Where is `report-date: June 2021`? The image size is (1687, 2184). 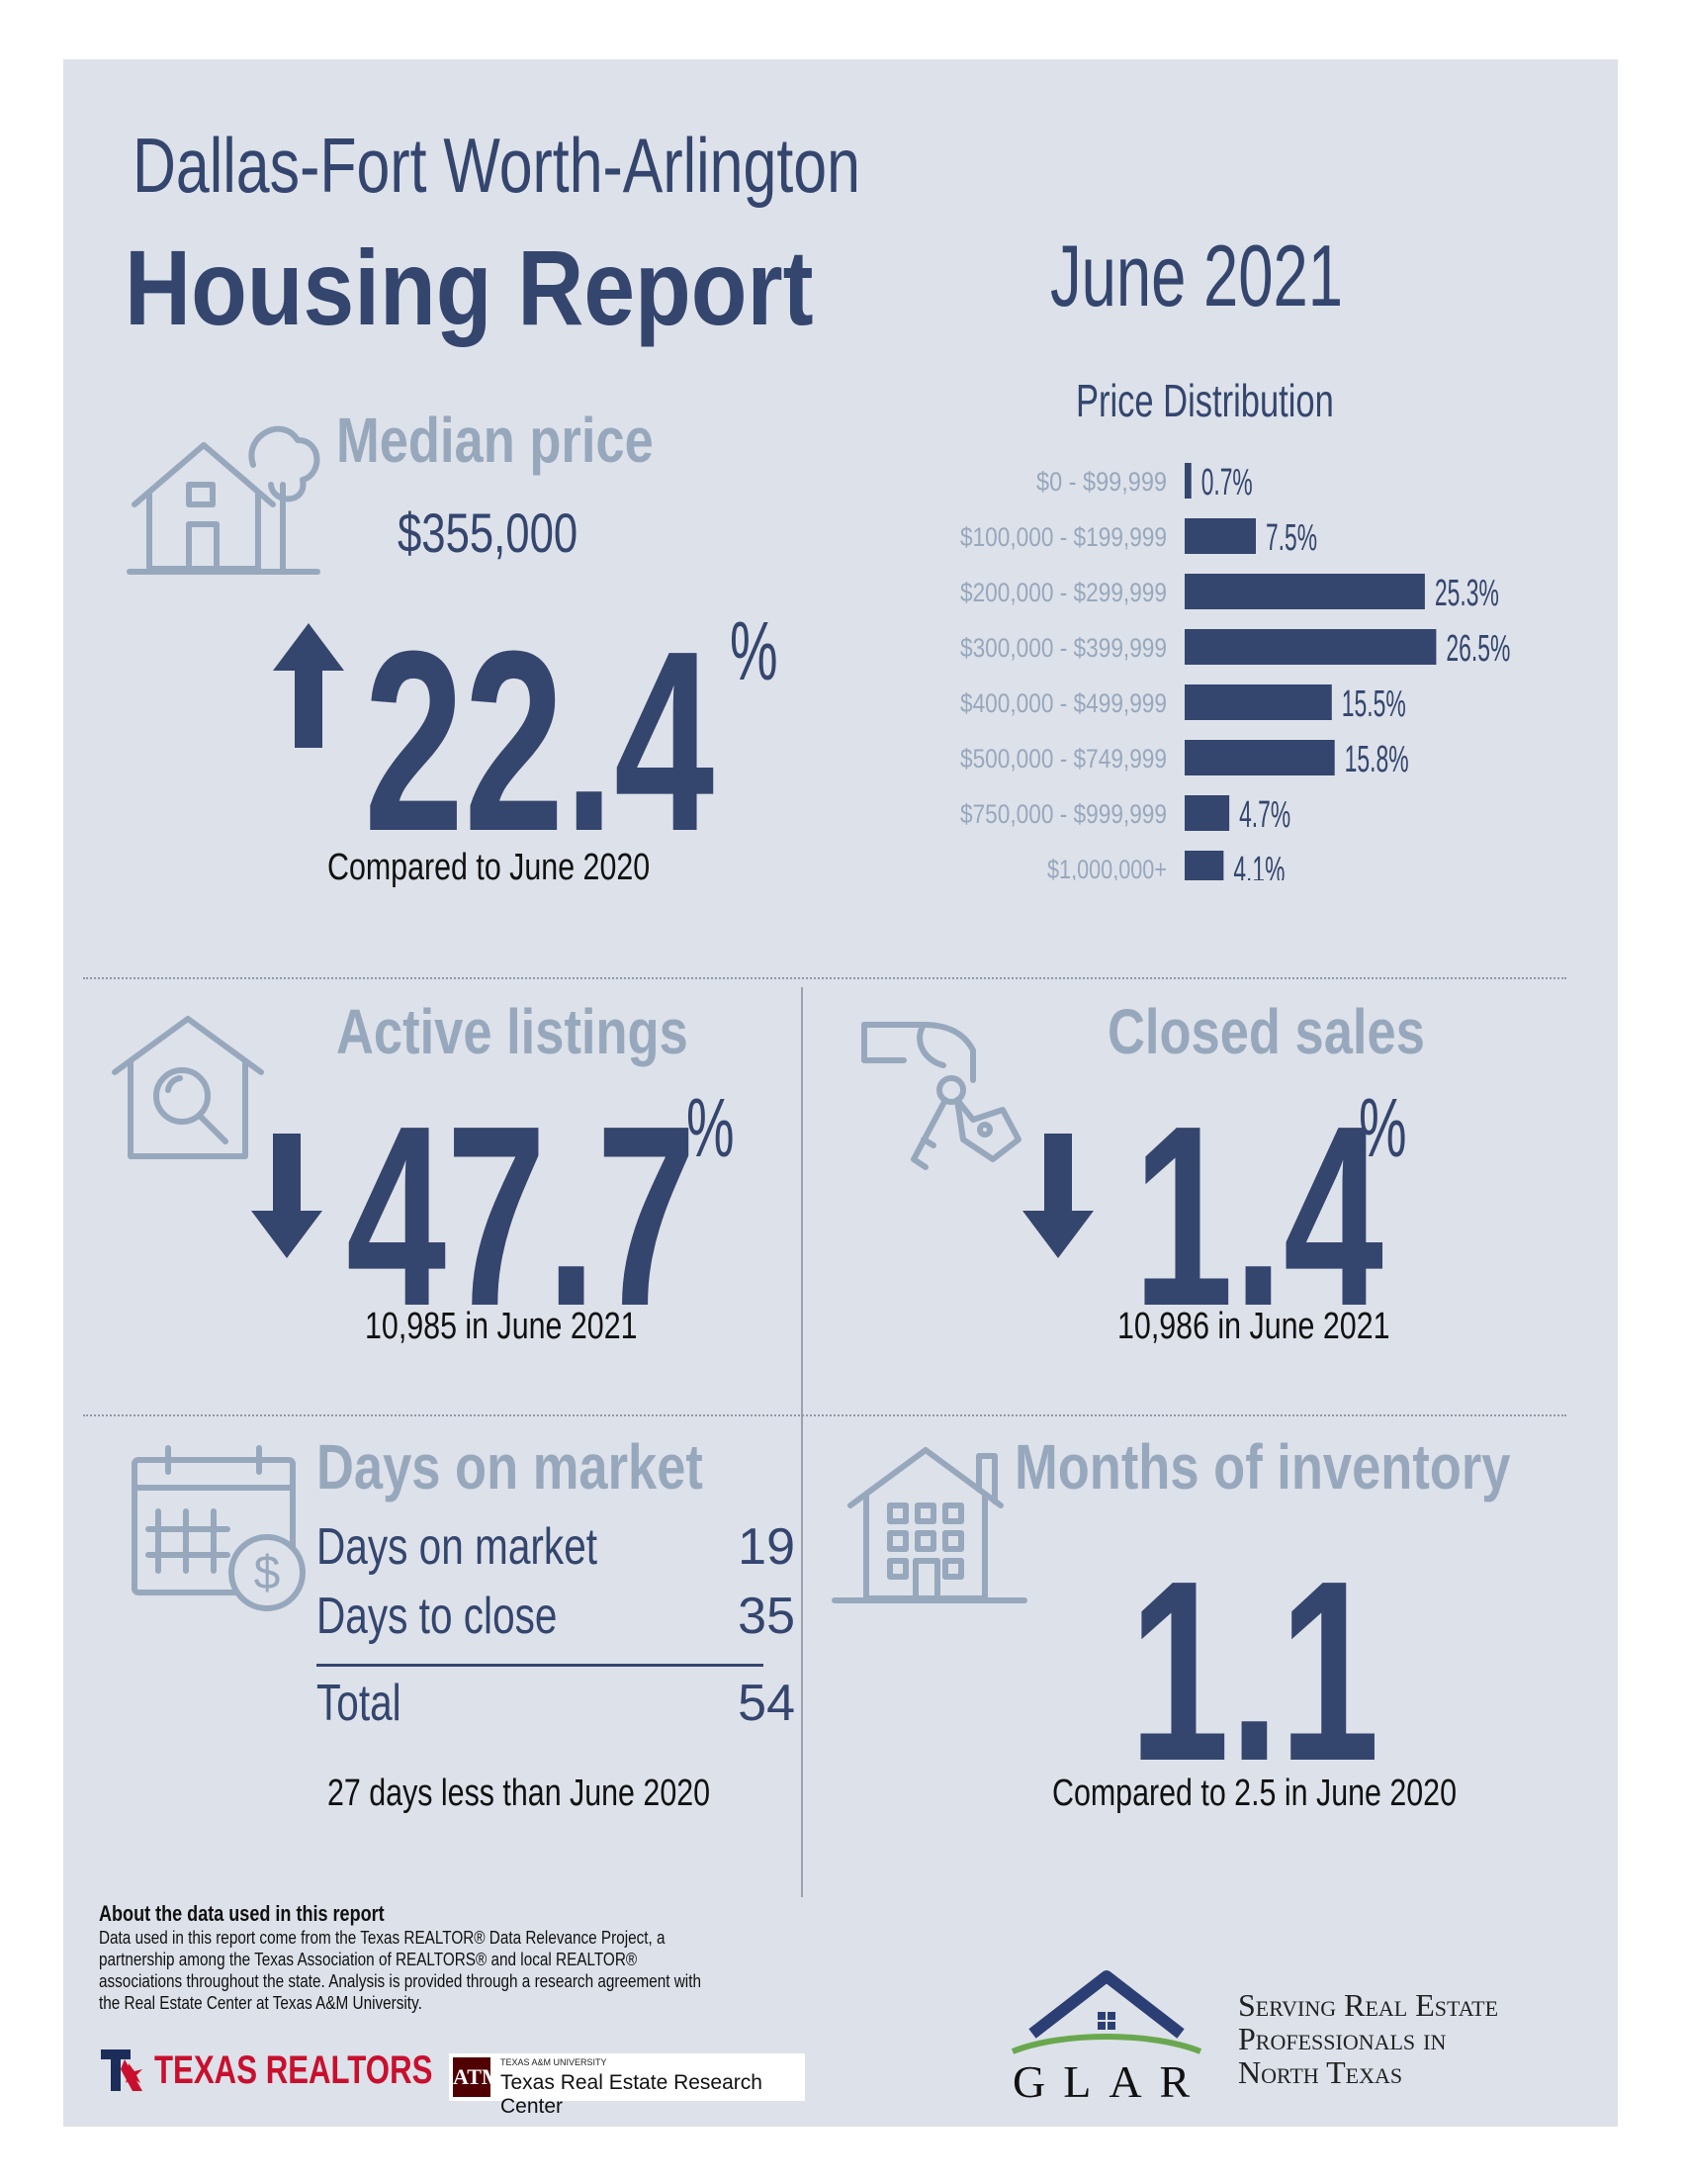
report-date: June 2021 is located at coordinates (1196, 275).